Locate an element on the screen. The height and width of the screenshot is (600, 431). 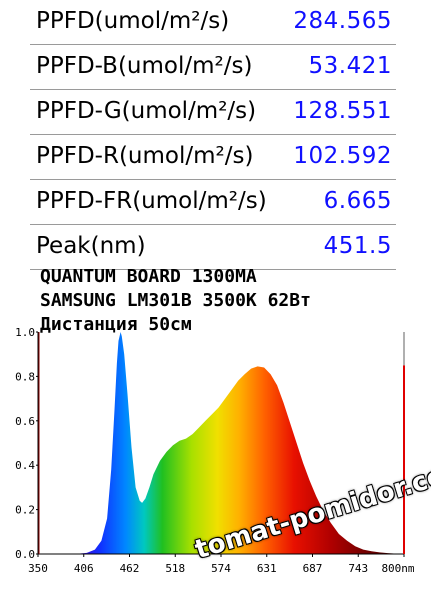
y-tick-labels: 0.0 0.2 0.4 0.6 0.8 1.0 is located at coordinates (26, 443).